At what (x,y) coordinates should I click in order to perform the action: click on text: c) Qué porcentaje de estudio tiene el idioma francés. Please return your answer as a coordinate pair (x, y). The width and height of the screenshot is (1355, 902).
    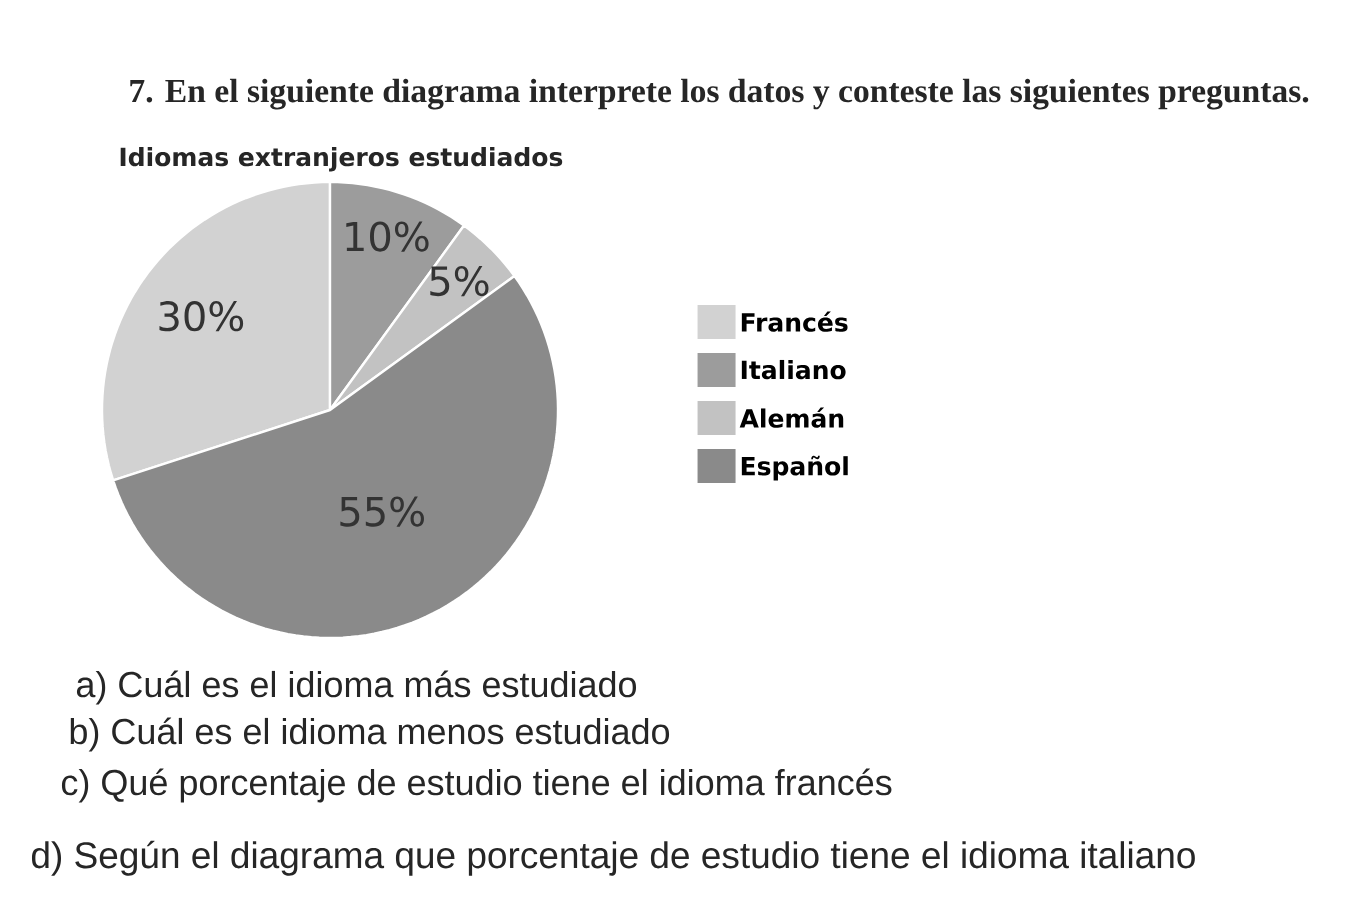
    Looking at the image, I should click on (476, 785).